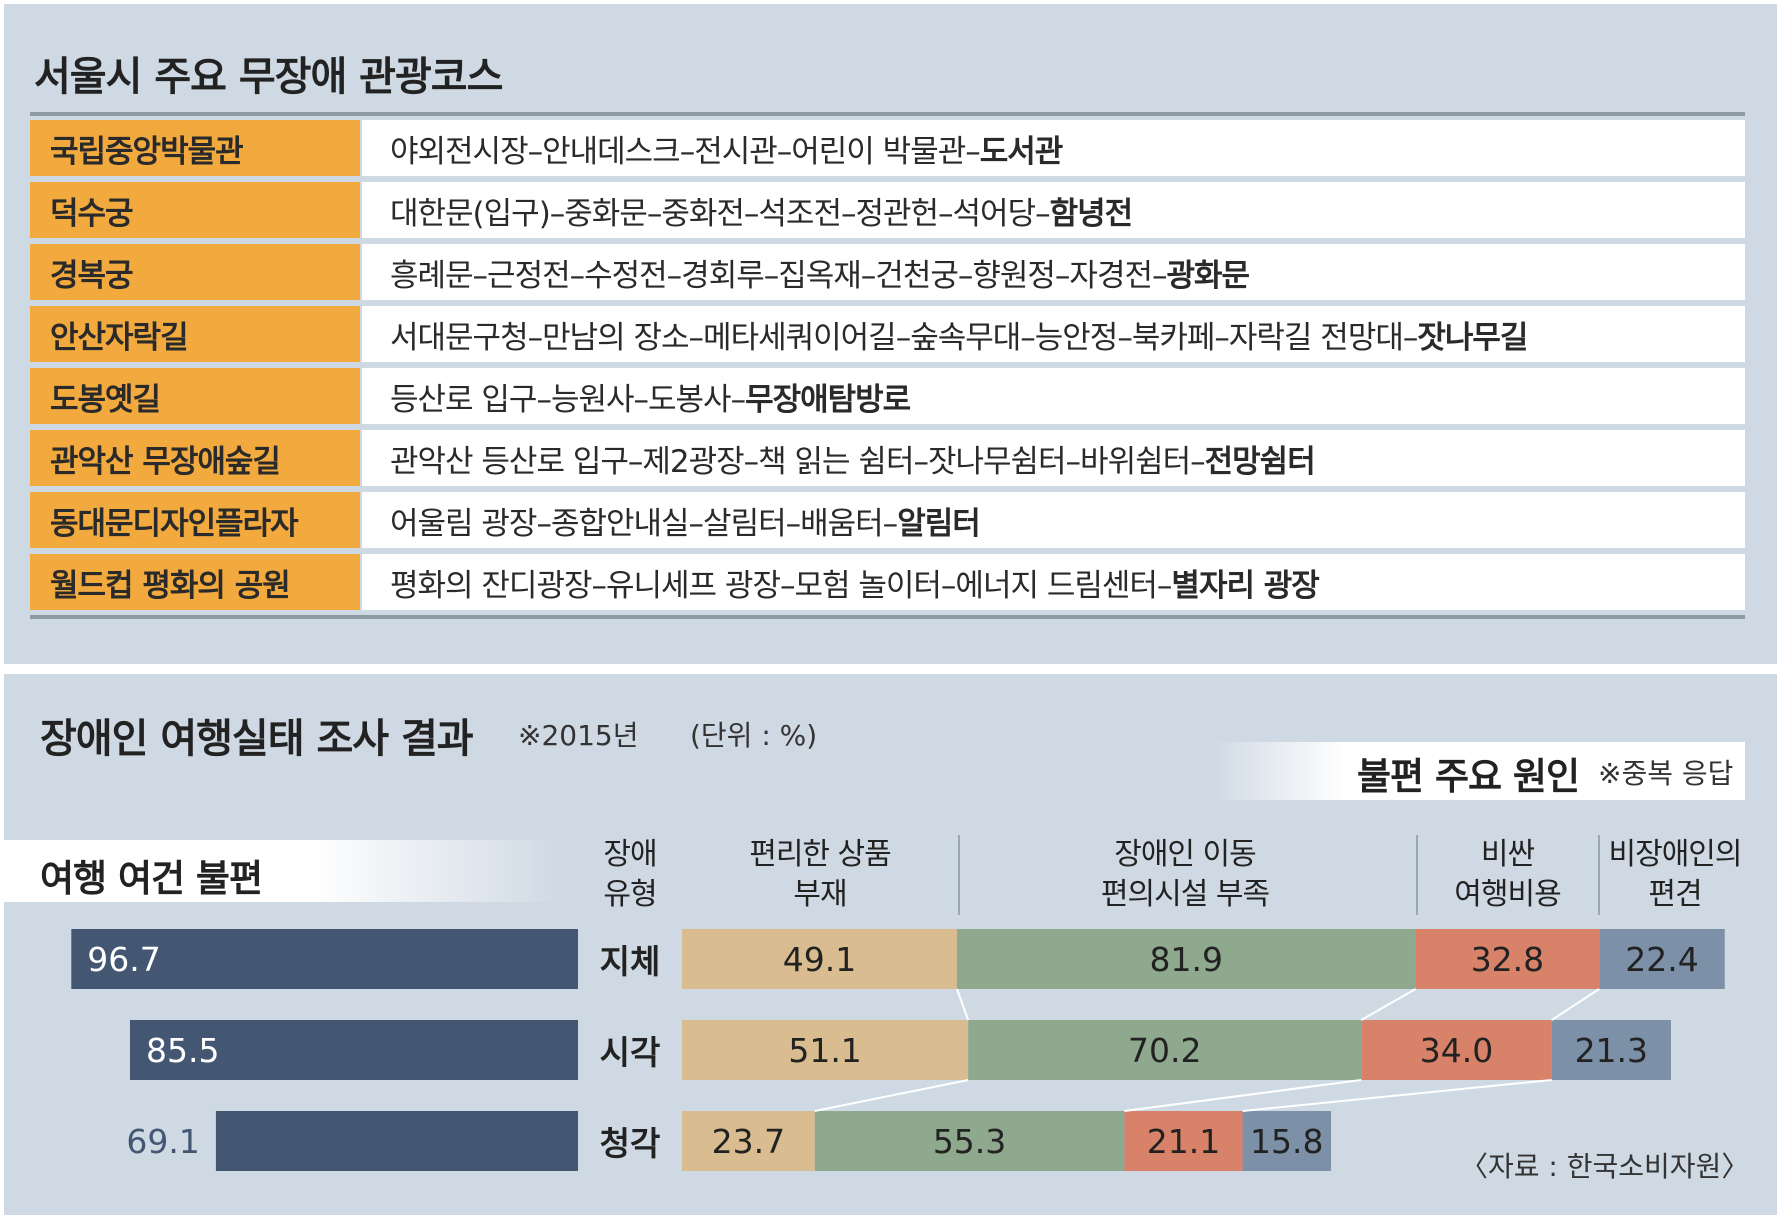  I want to click on course-row: 도봉옛길 등산로 입구–능원사–도봉사– 무장애탐방로, so click(887, 396).